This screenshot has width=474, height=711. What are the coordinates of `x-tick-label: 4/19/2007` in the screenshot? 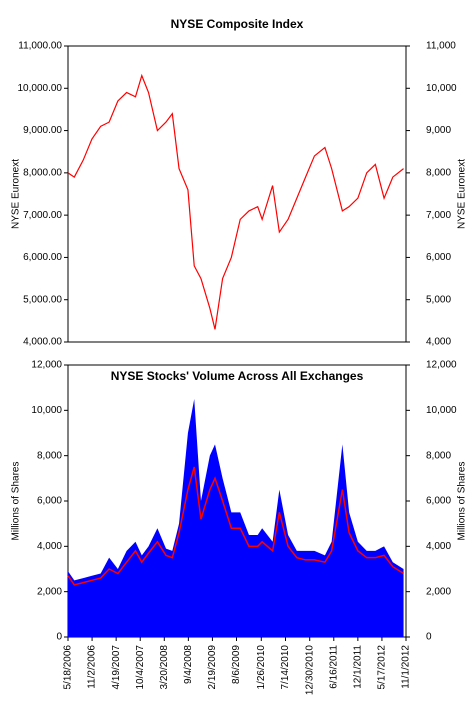 It's located at (116, 667).